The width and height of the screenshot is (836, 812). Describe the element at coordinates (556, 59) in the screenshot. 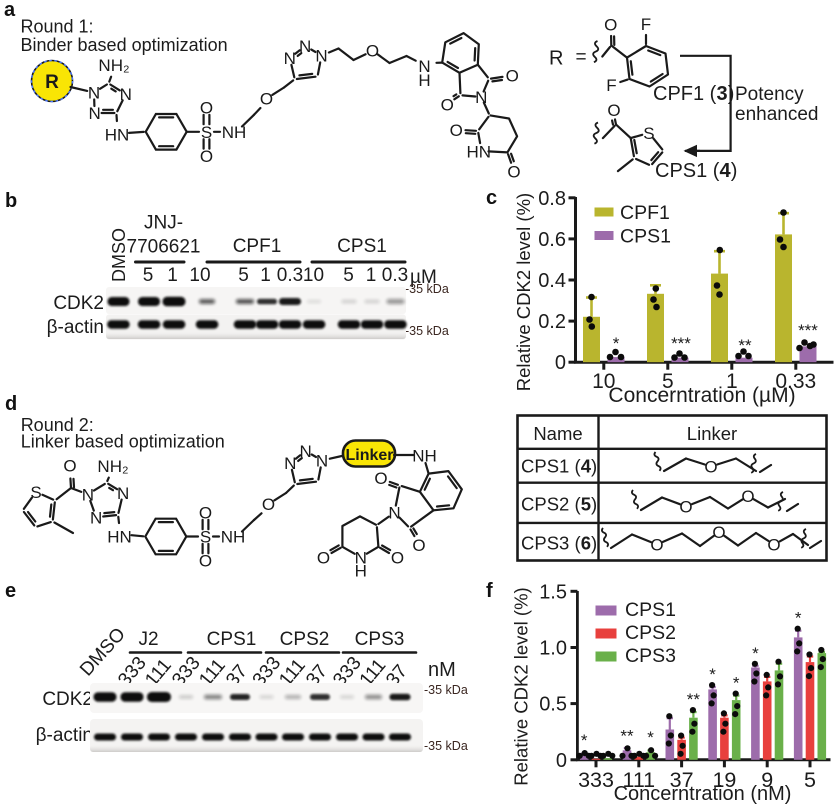

I see `svg-text: R` at that location.